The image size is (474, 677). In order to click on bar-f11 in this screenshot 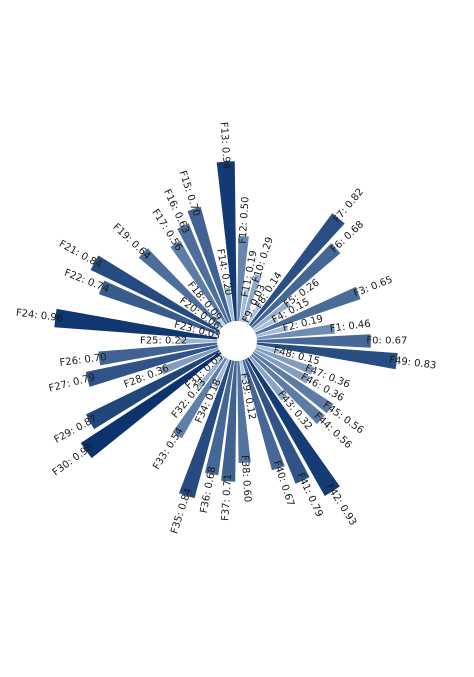, I will do `click(244, 305)`.